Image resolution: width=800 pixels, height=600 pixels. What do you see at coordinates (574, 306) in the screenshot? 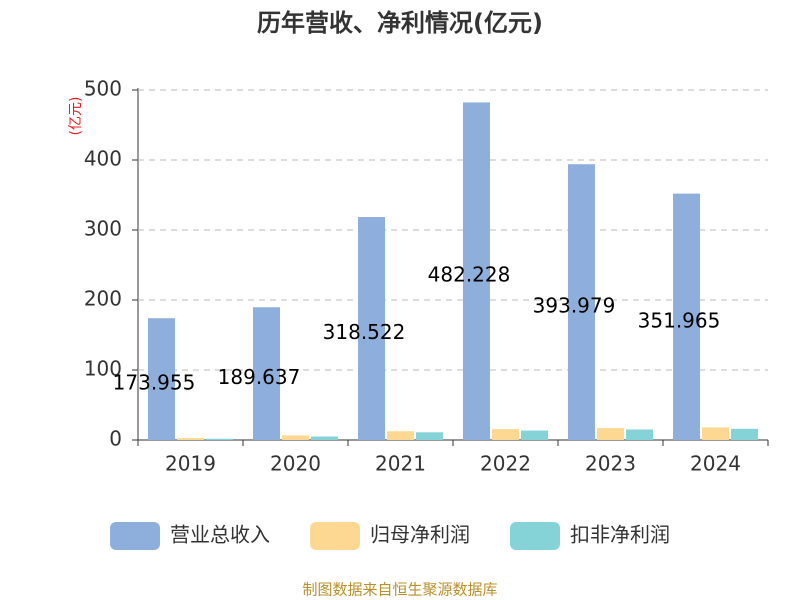
I see `value-label: 393.979` at bounding box center [574, 306].